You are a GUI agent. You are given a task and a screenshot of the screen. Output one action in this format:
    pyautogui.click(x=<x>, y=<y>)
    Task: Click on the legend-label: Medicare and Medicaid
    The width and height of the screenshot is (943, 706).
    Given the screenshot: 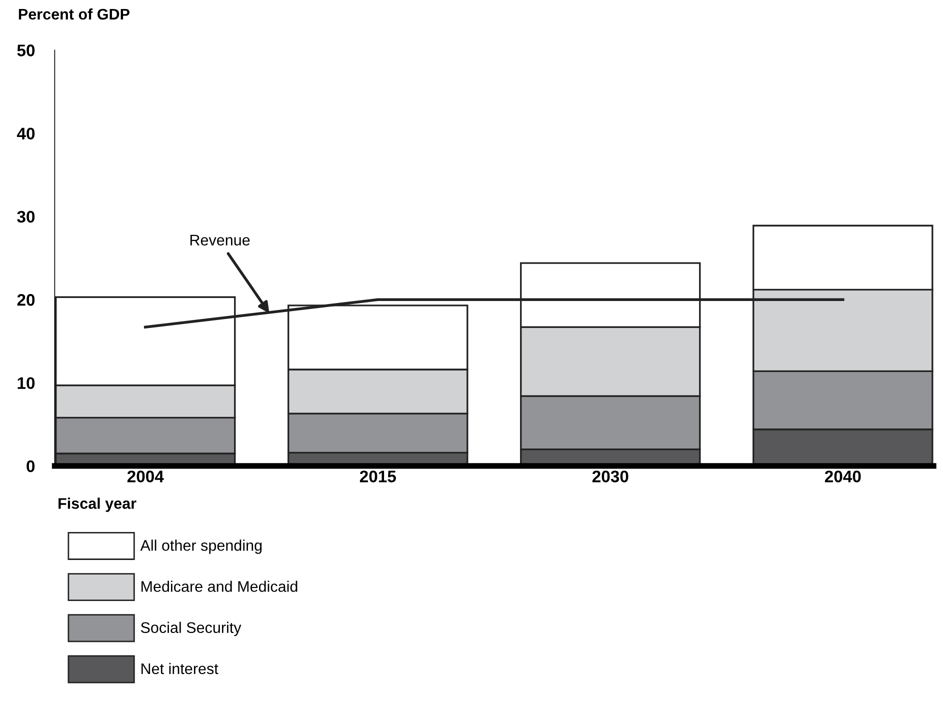 What is the action you would take?
    pyautogui.click(x=220, y=586)
    